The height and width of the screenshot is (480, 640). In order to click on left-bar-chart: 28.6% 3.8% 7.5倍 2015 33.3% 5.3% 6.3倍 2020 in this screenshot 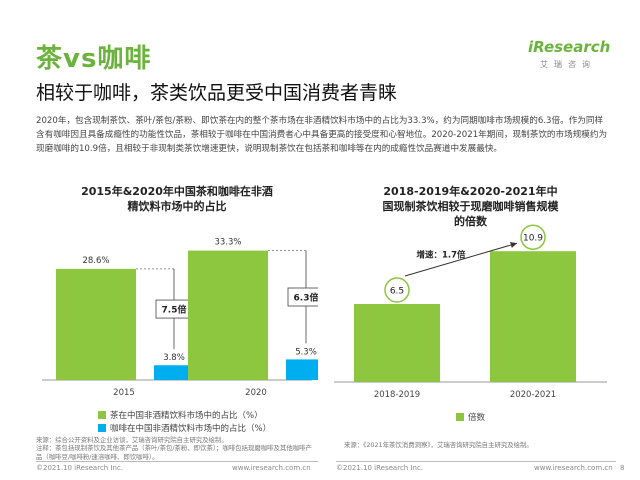, I will do `click(180, 318)`.